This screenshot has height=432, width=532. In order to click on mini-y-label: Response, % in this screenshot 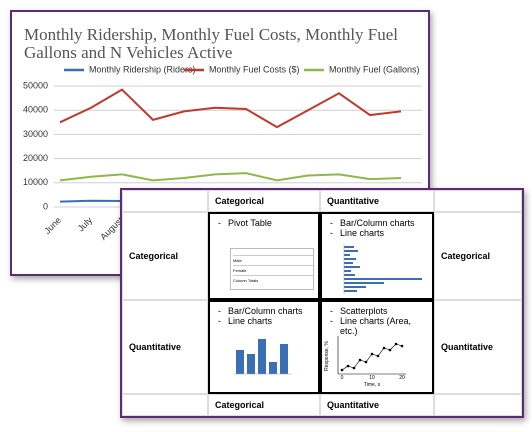, I will do `click(327, 356)`.